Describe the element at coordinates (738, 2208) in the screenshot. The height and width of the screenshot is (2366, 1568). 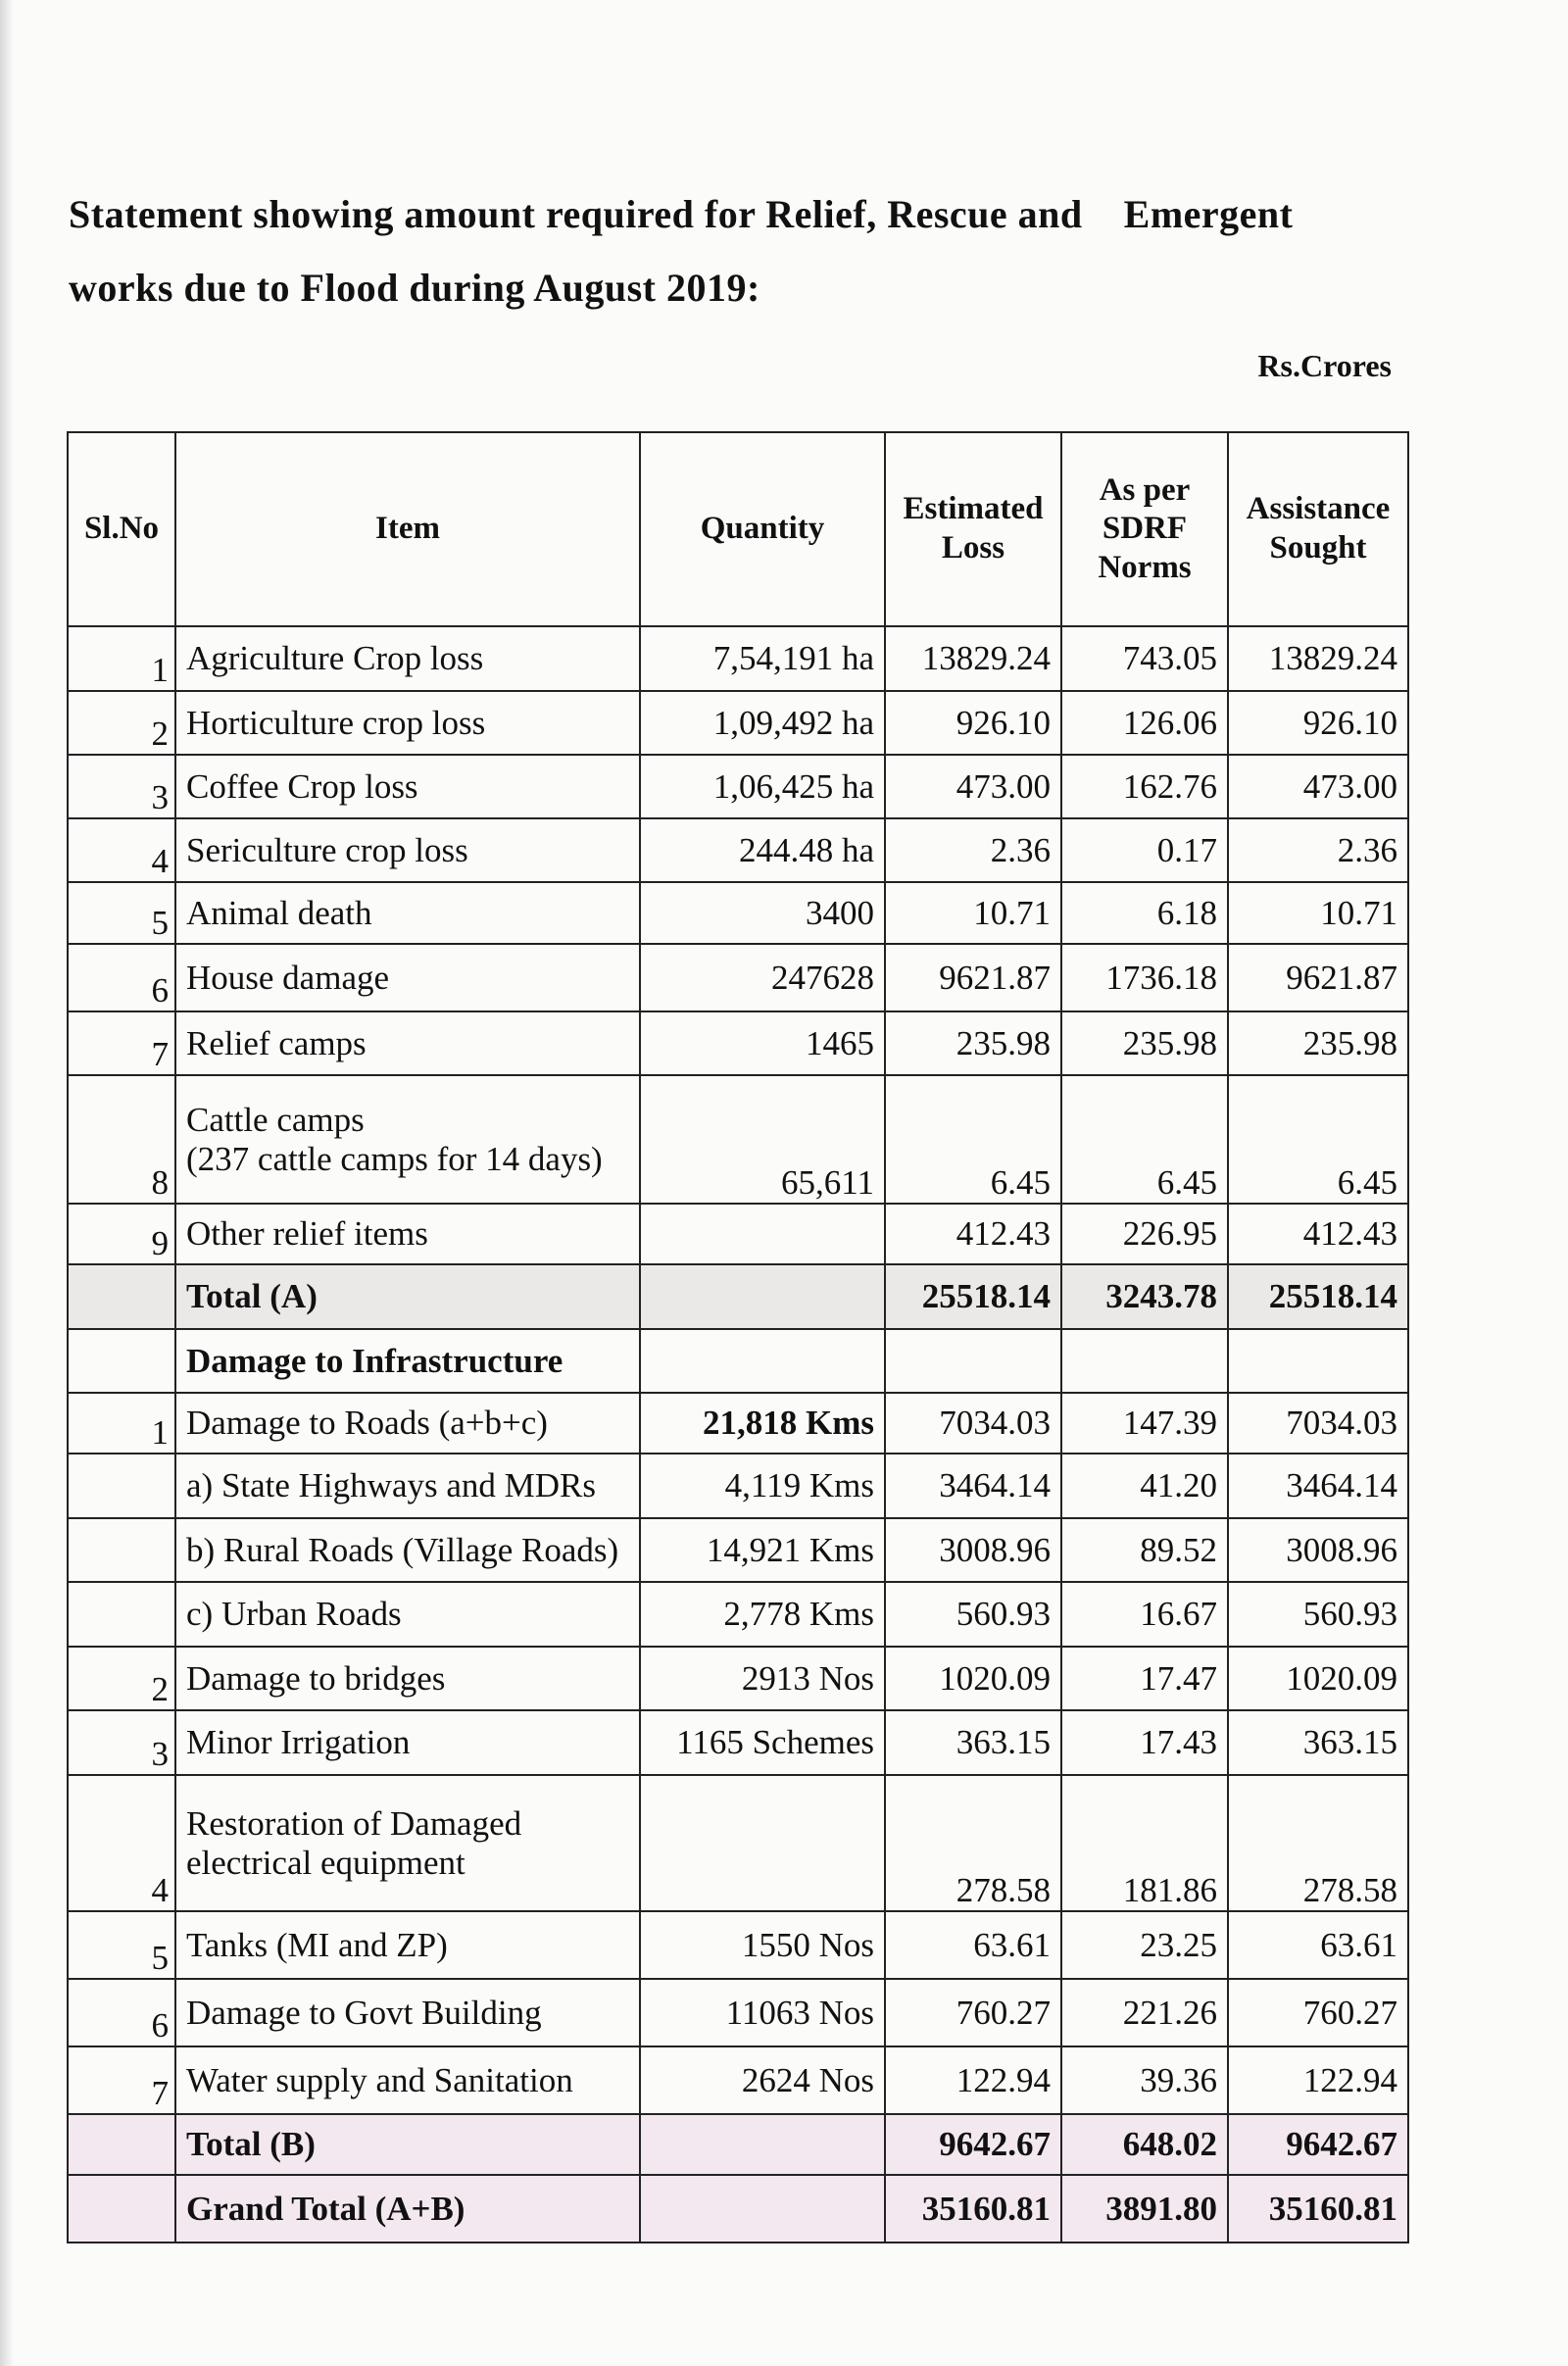
I see `table-row: Grand Total (A+B) 35160.81 3891.80 35160.81` at that location.